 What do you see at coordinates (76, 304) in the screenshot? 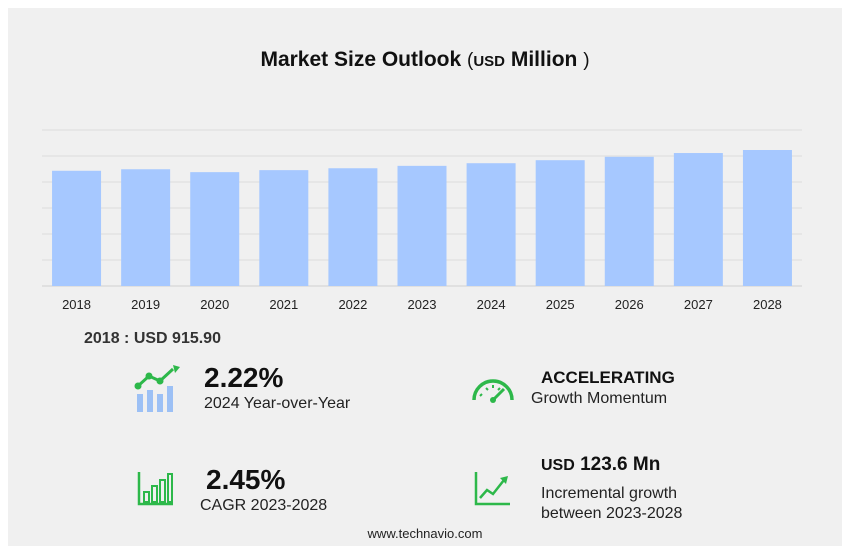
I see `x-tick-label: 2018` at bounding box center [76, 304].